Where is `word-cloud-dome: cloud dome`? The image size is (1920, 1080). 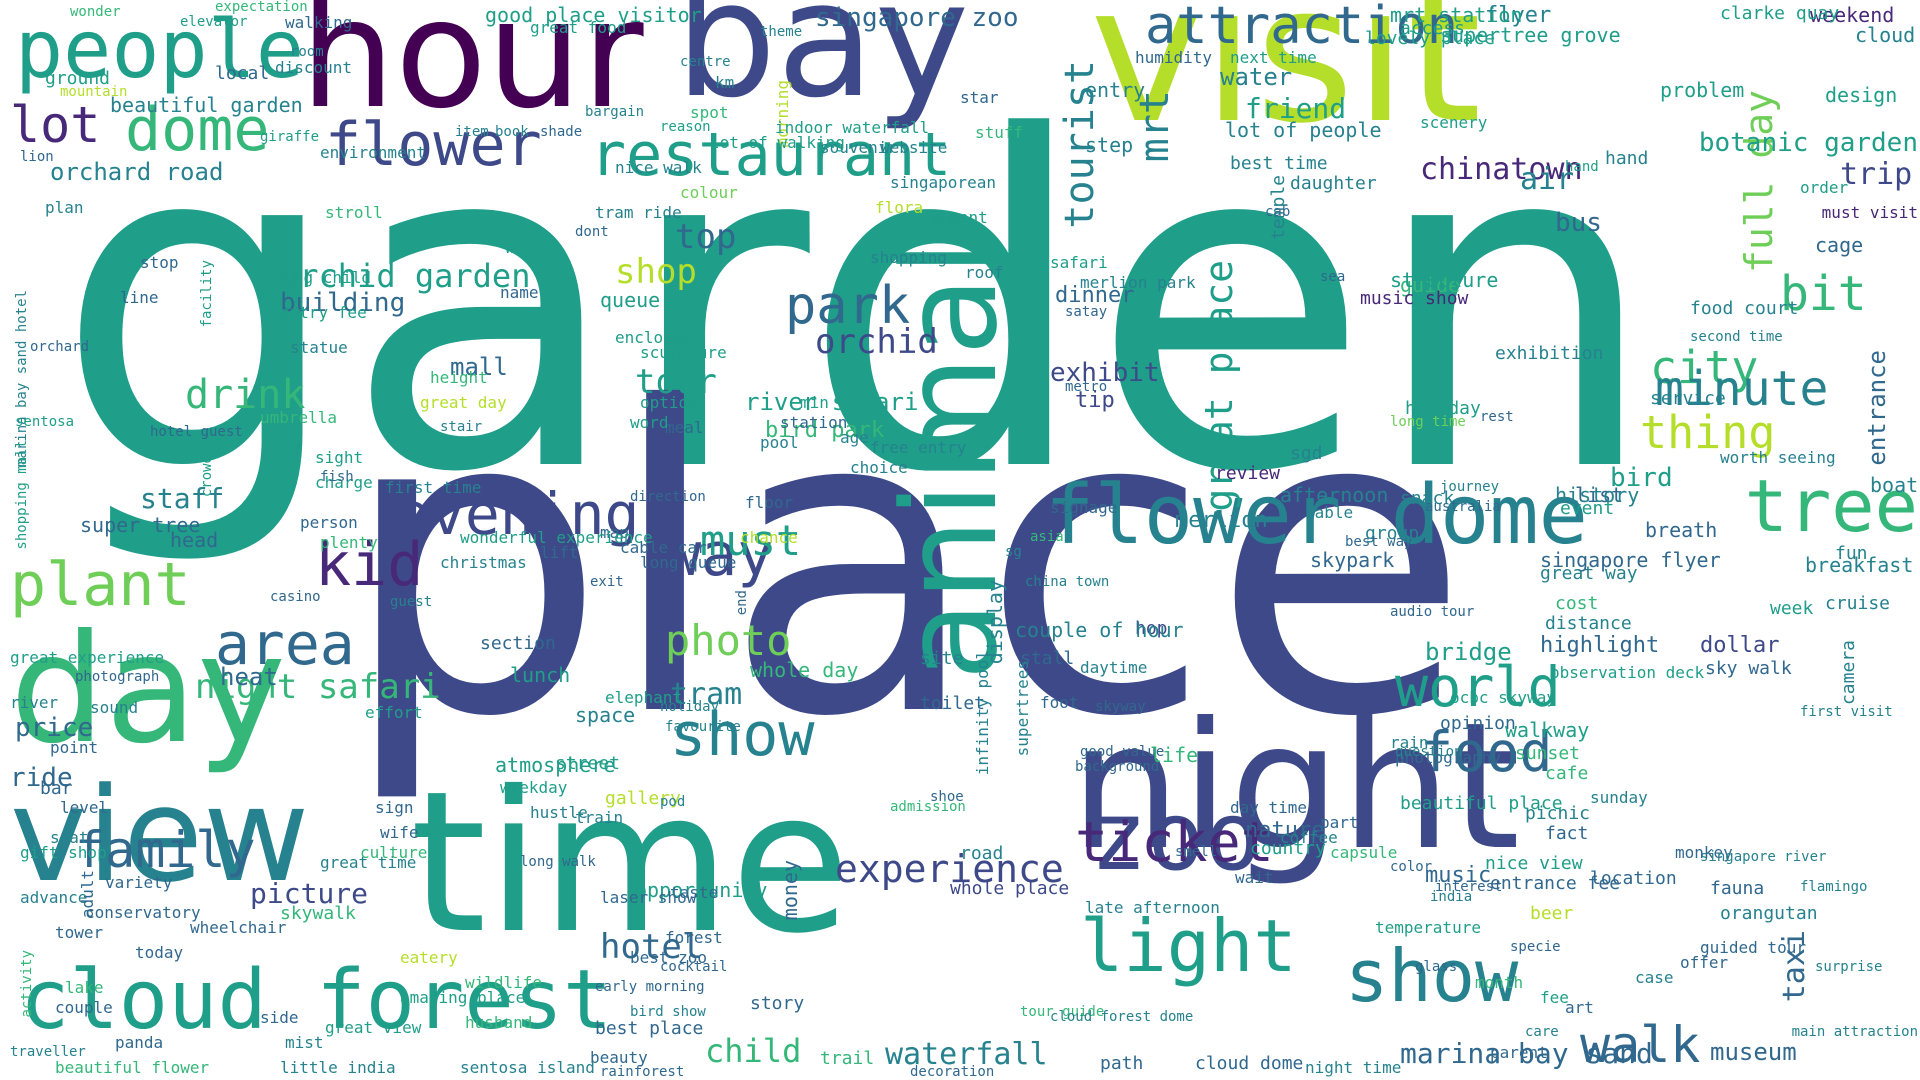
word-cloud-dome: cloud dome is located at coordinates (1249, 1063).